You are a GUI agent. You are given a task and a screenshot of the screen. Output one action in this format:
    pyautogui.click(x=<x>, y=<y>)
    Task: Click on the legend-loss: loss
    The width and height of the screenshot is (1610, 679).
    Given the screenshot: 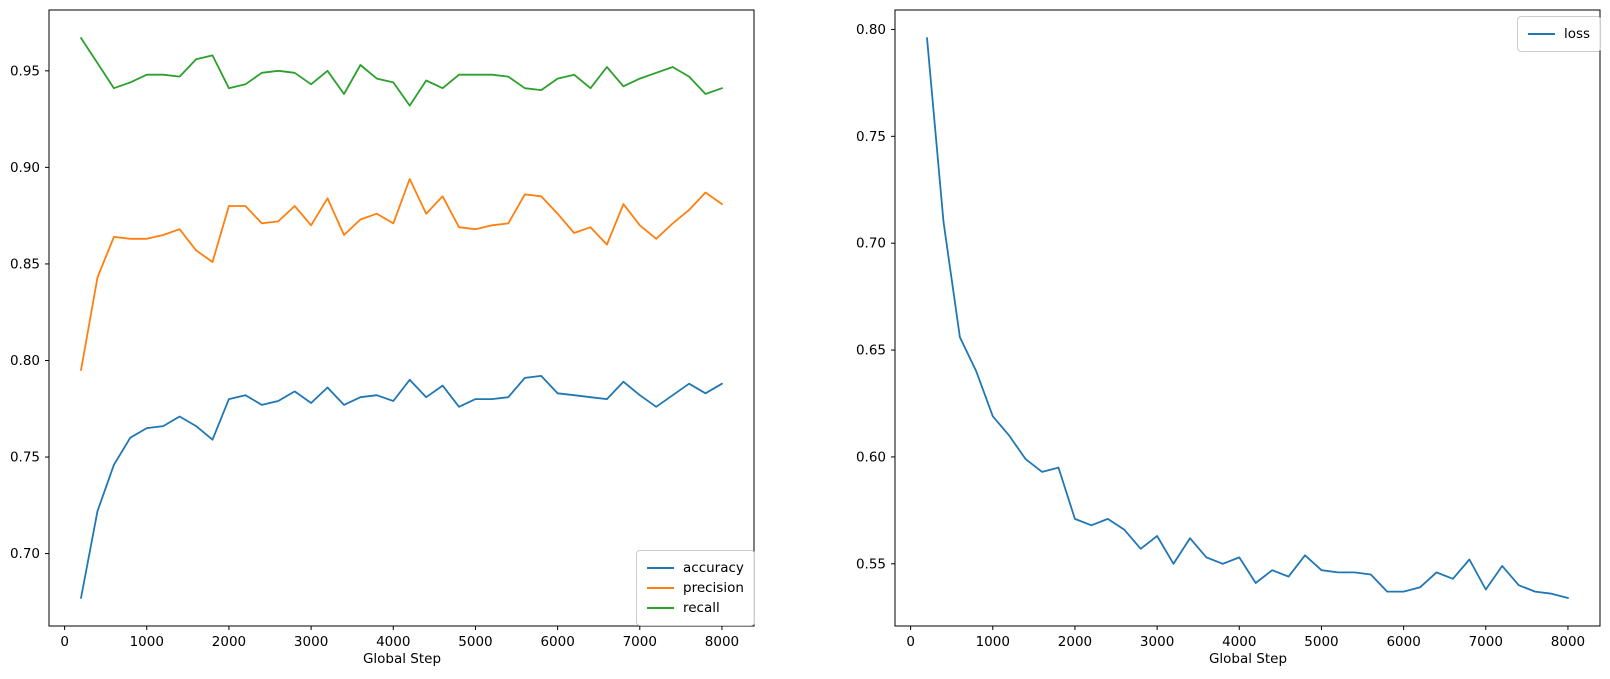 What is the action you would take?
    pyautogui.click(x=1559, y=34)
    